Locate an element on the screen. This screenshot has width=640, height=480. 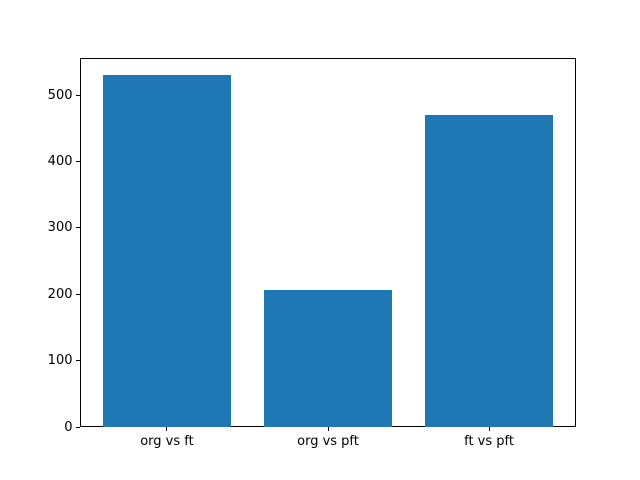
y-tick-label: 100 is located at coordinates (60, 361).